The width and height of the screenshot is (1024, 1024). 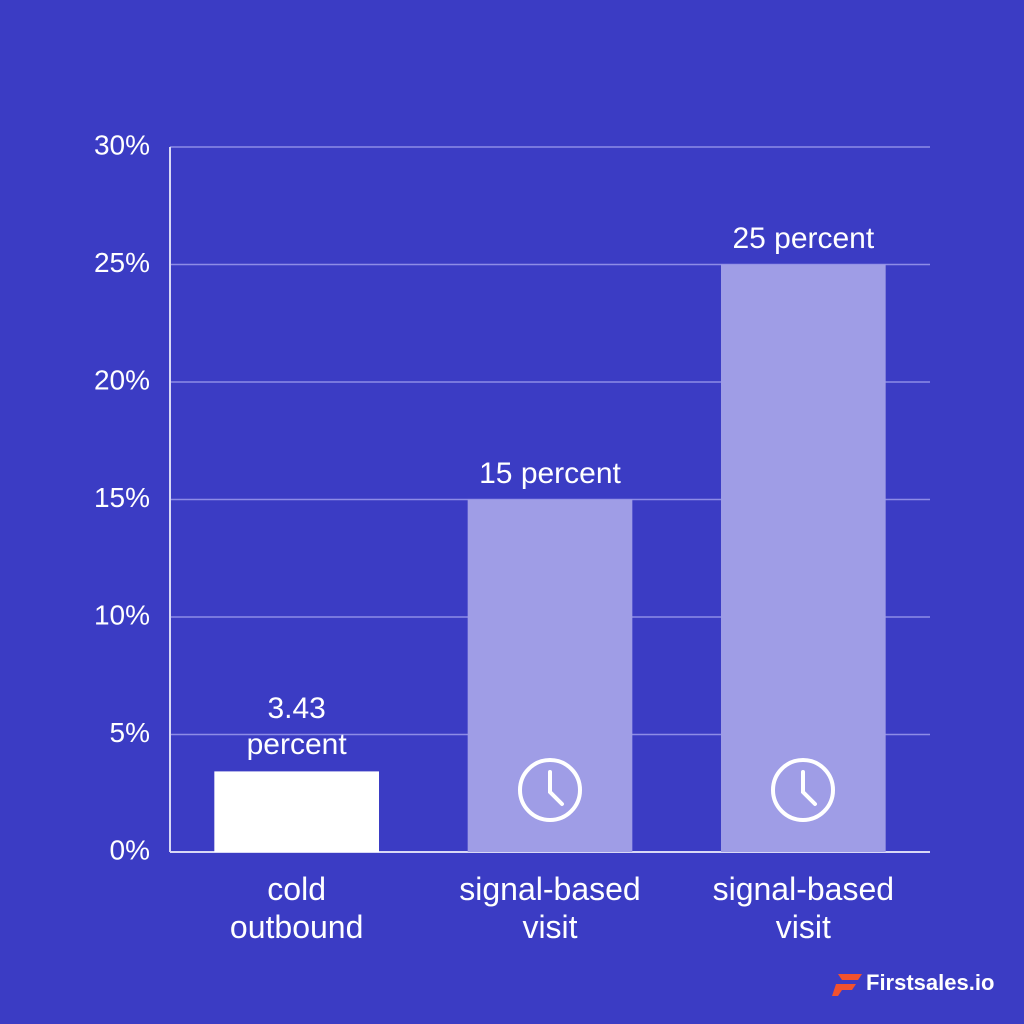 What do you see at coordinates (130, 732) in the screenshot?
I see `y-tick-label: 5%` at bounding box center [130, 732].